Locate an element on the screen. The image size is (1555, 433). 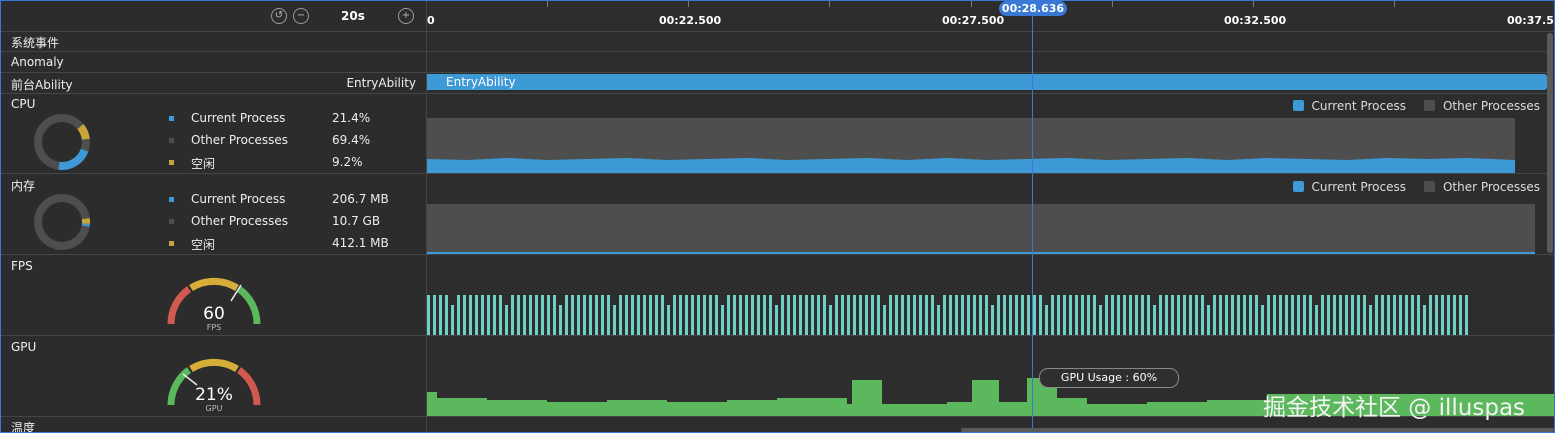
track-ability: EntryAbility is located at coordinates (990, 83).